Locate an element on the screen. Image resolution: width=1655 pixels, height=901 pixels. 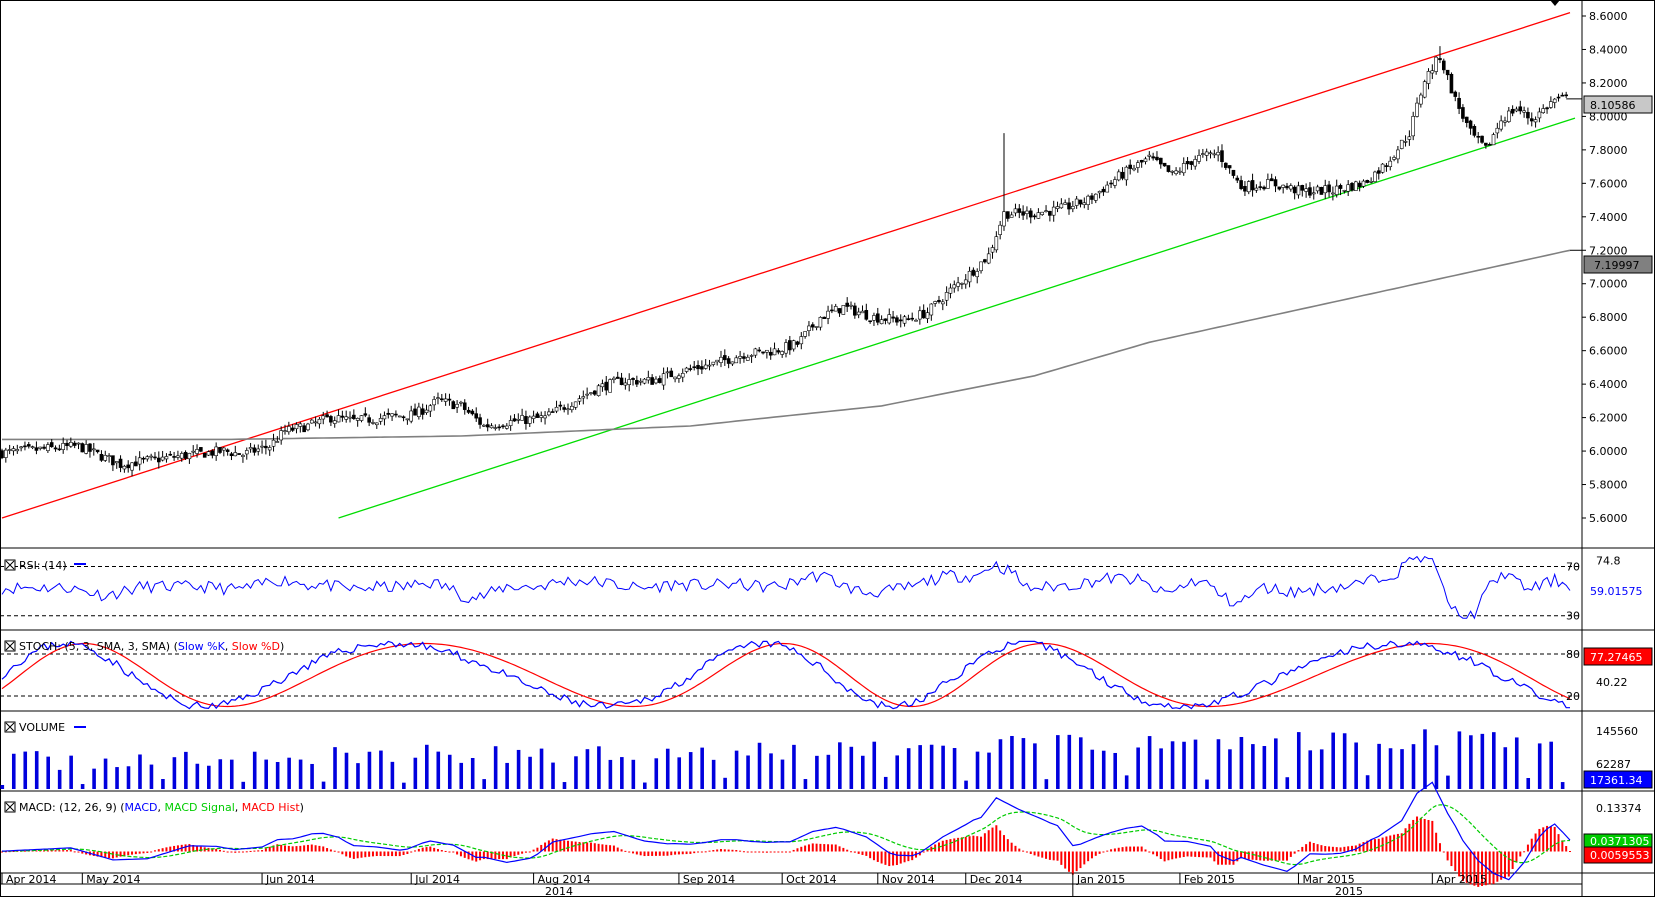
price-tick-label: 7.0000 is located at coordinates (1608, 284).